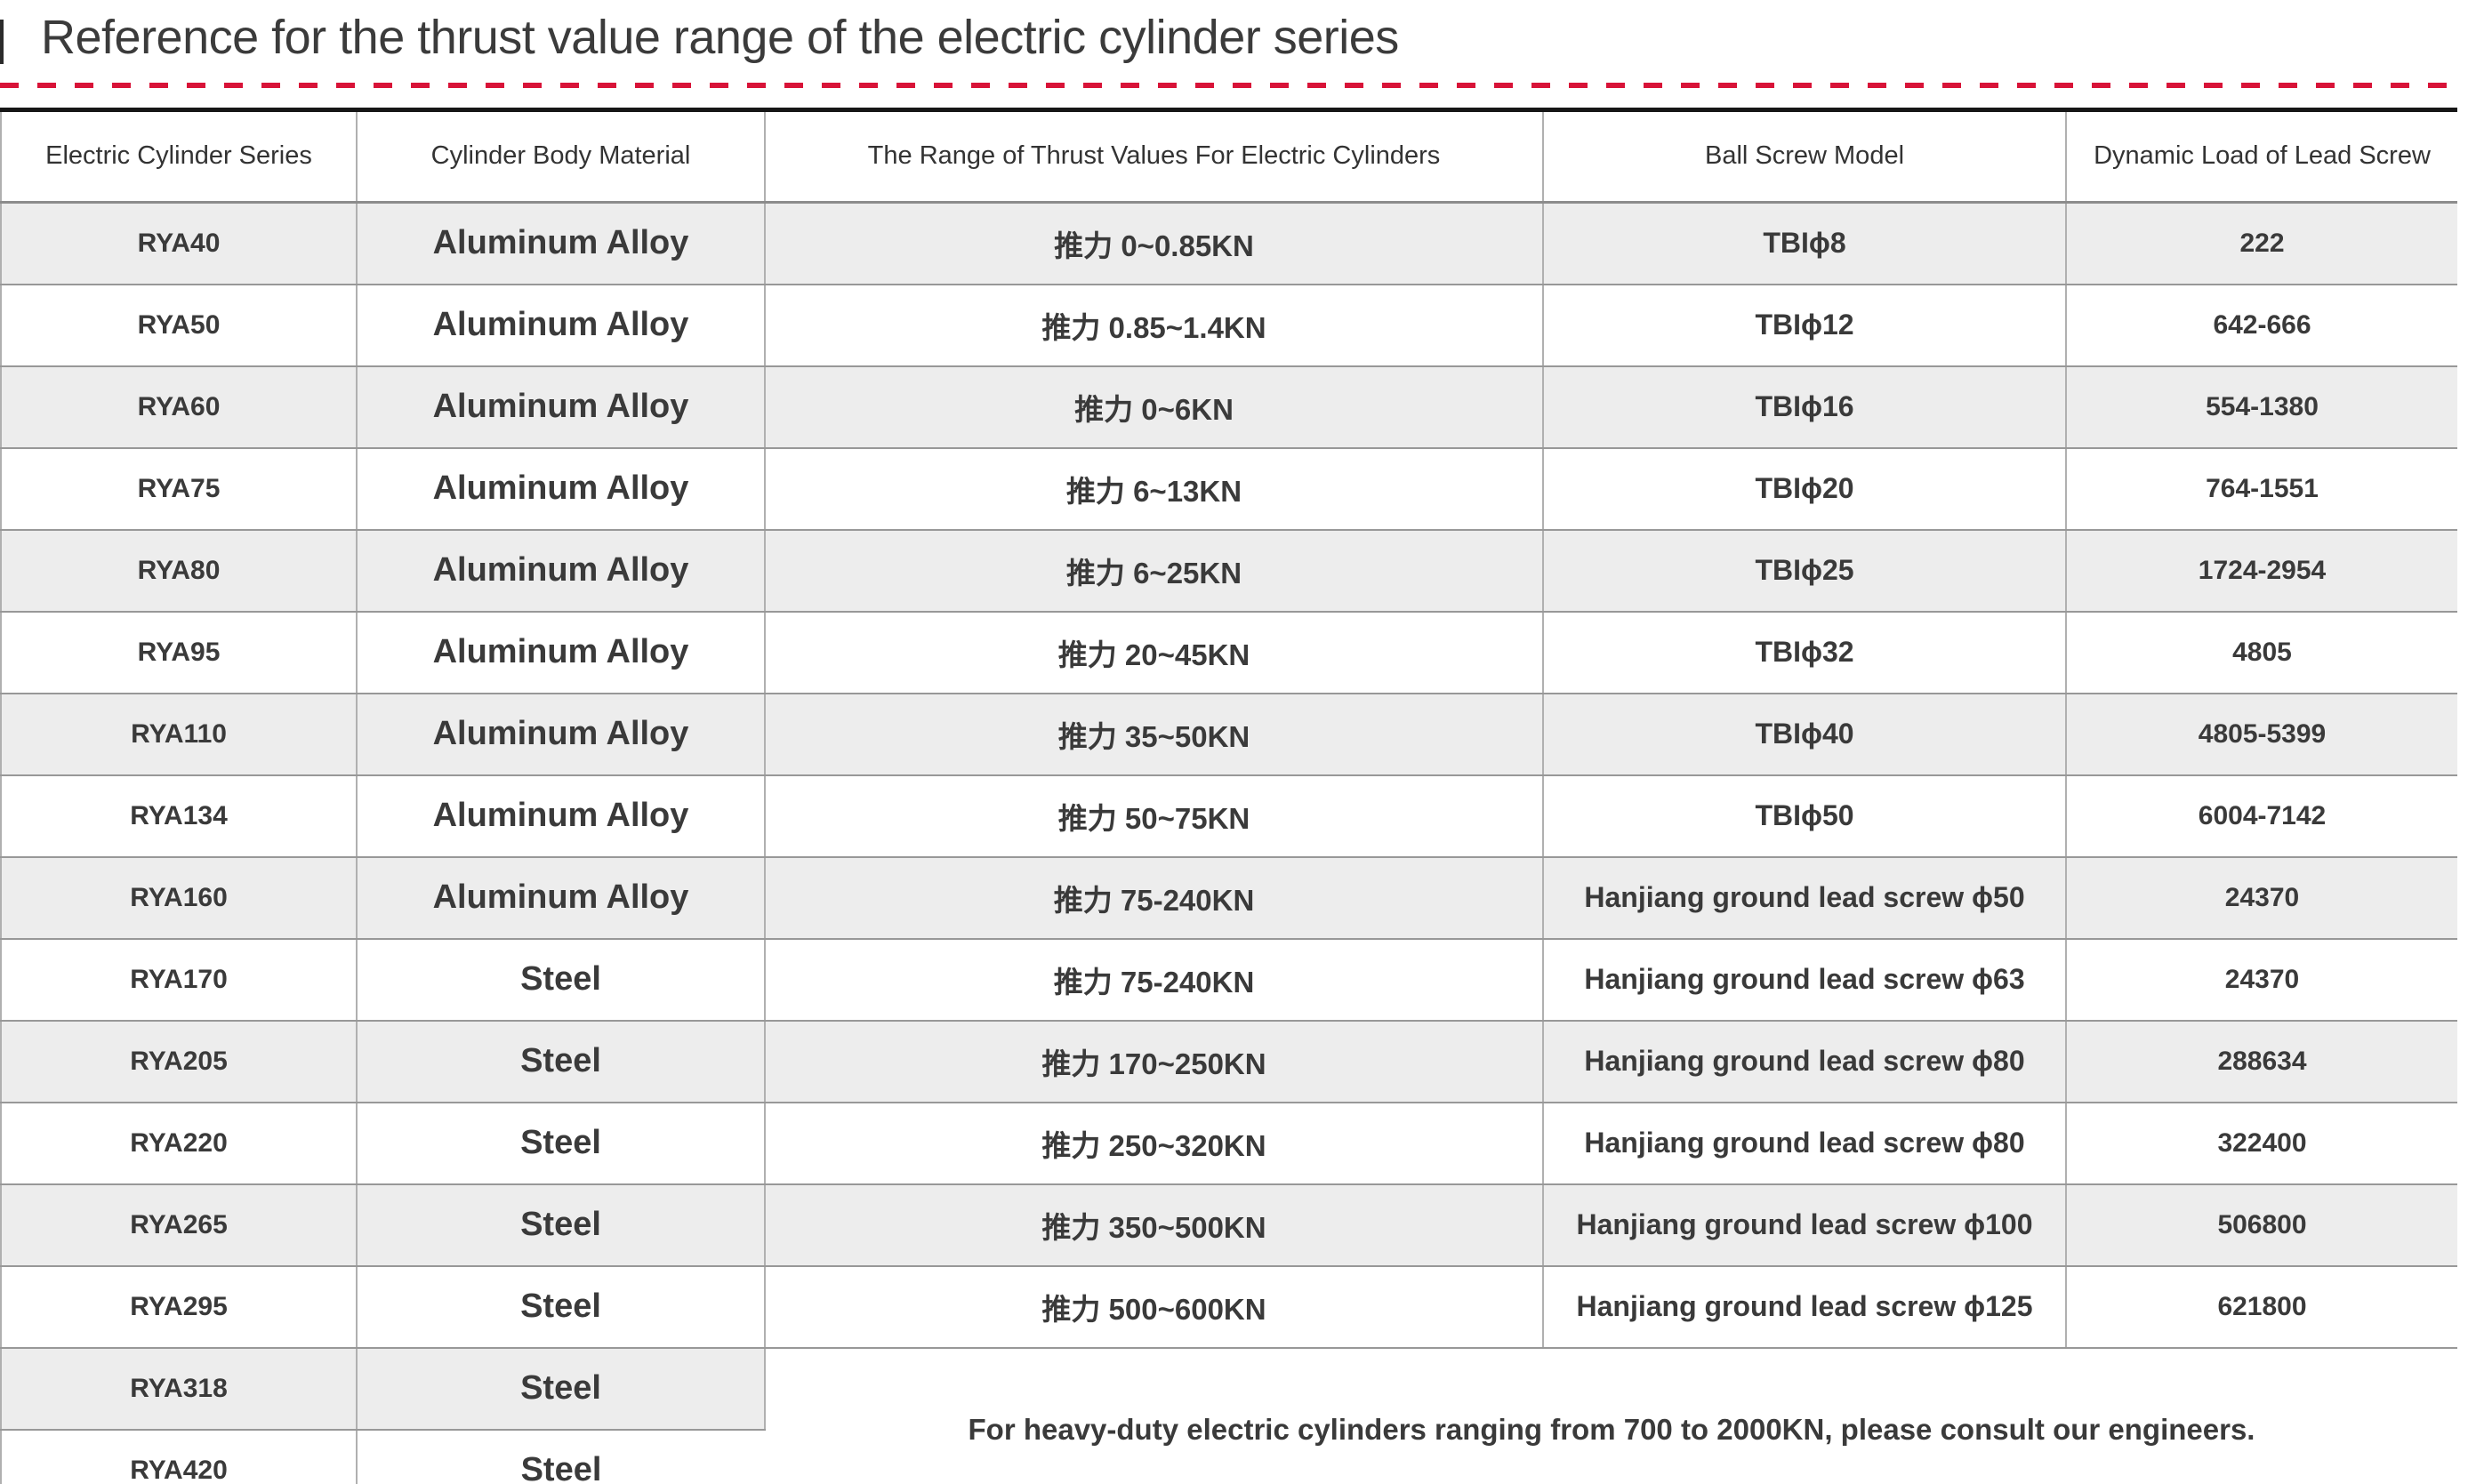 This screenshot has height=1484, width=2476. Describe the element at coordinates (1154, 571) in the screenshot. I see `cell-thrust-range: 推力 6~25KN` at that location.